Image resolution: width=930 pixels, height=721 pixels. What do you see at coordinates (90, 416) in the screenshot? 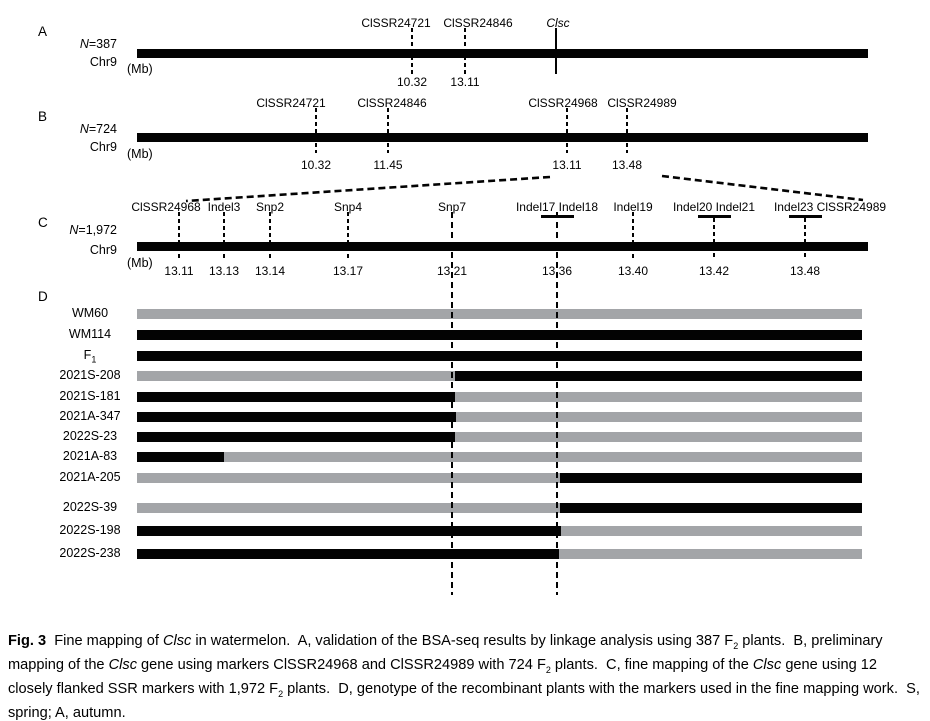
I see `genotype-row-label: 2021A-347` at bounding box center [90, 416].